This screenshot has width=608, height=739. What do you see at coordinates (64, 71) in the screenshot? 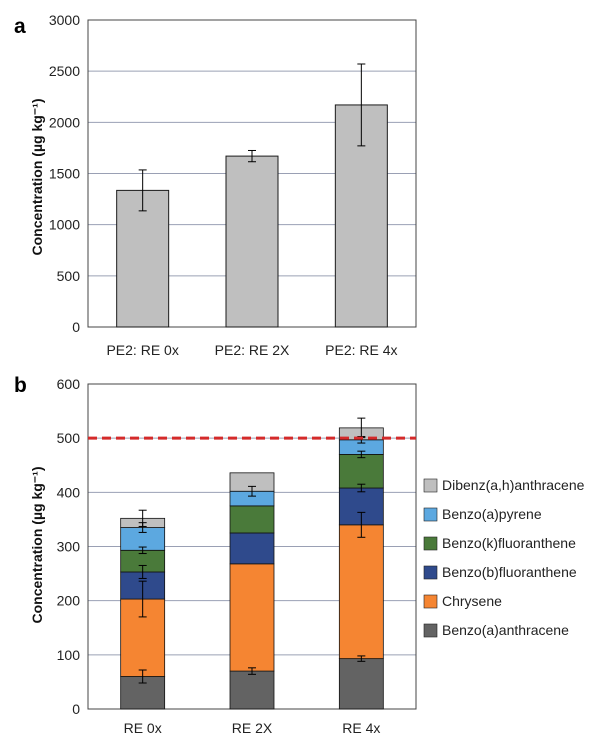
I see `y-tick-label: 2500` at bounding box center [64, 71].